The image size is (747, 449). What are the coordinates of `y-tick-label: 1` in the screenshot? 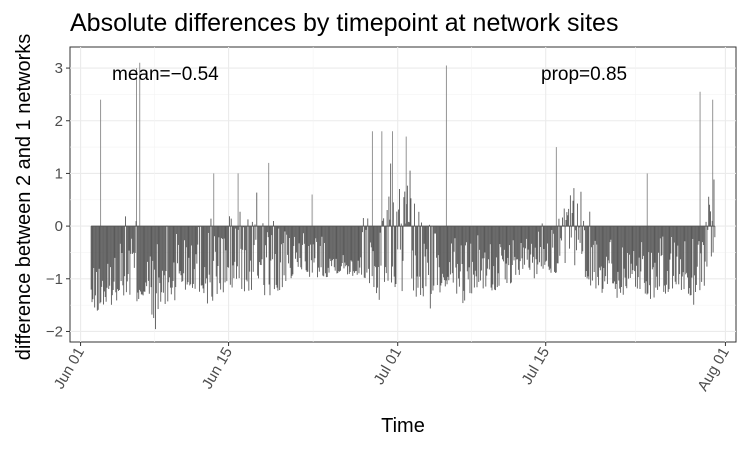 It's located at (59, 173).